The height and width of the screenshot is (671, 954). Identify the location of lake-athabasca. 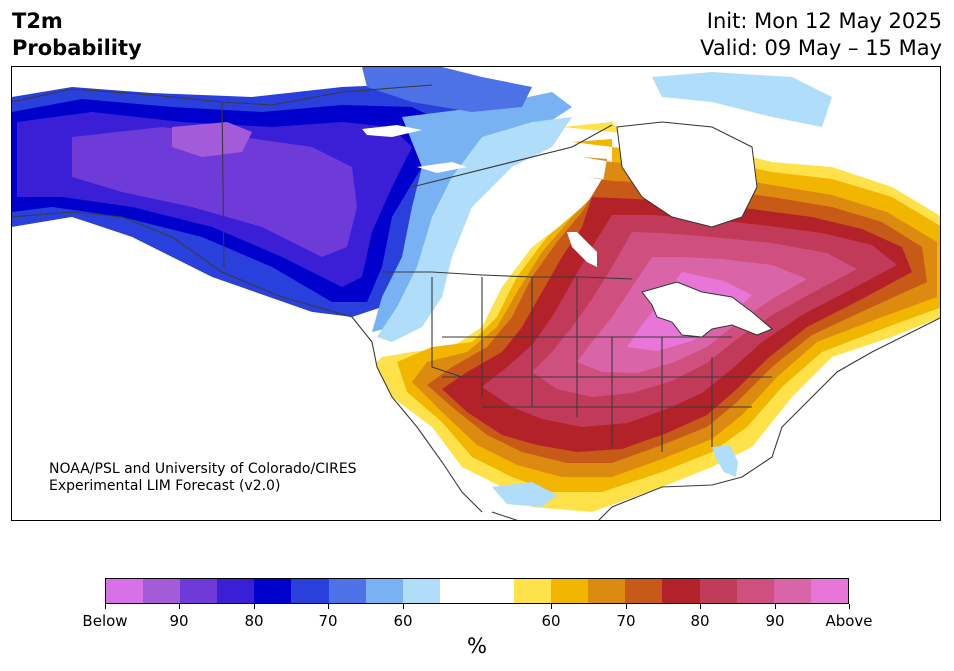
(442, 167).